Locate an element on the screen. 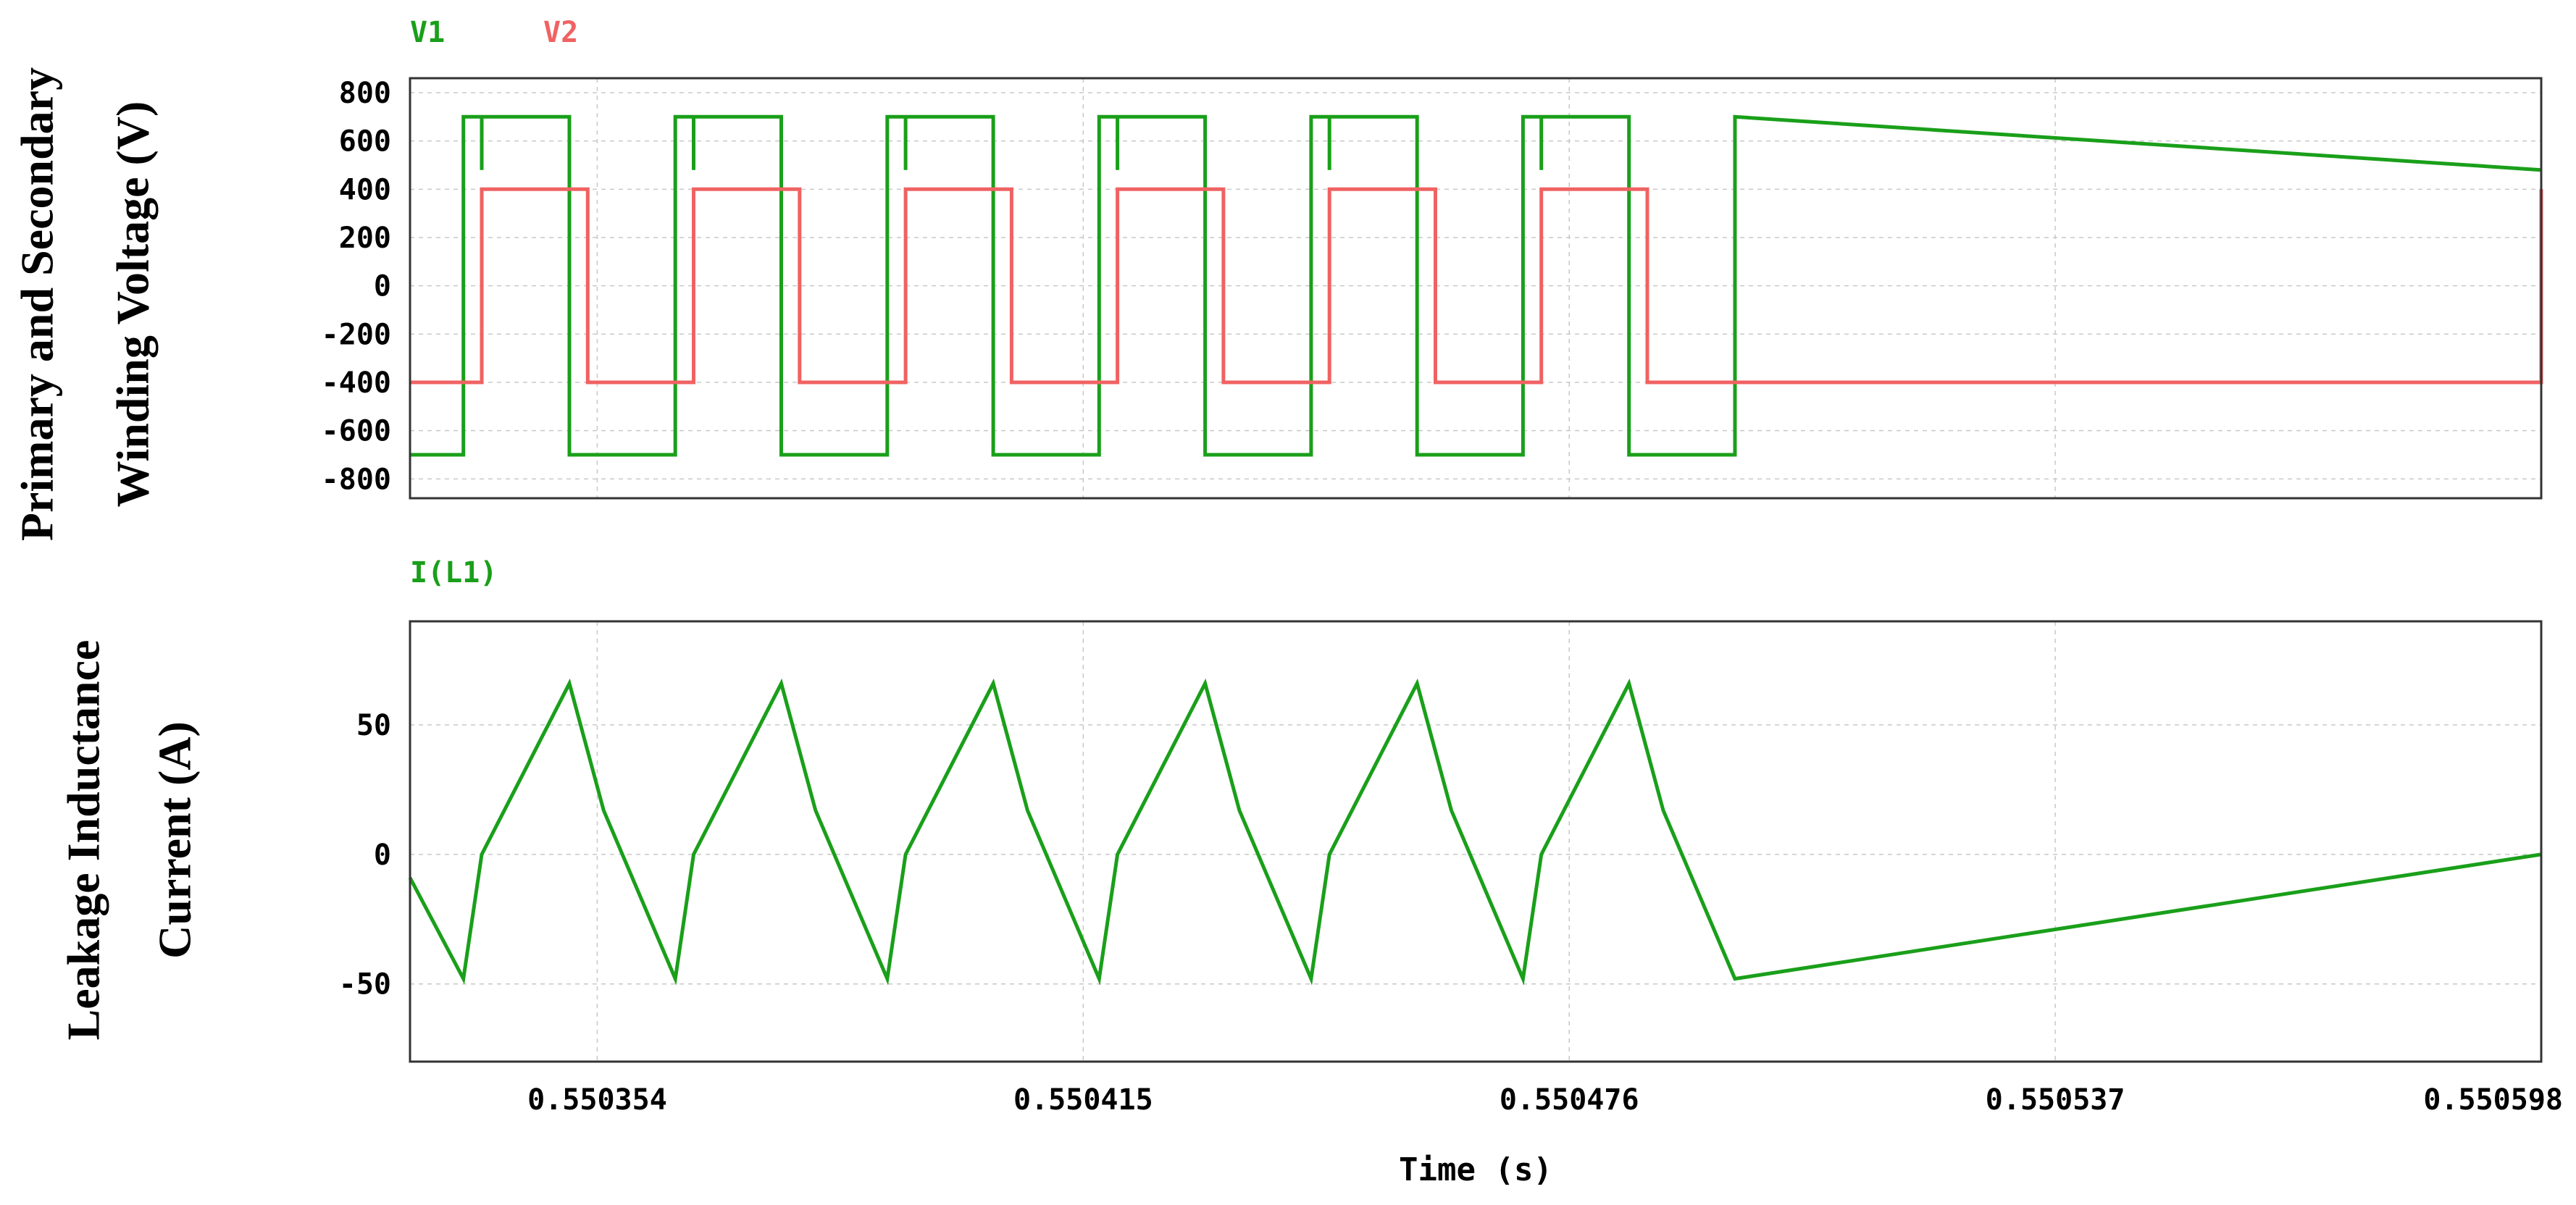  x-tick-label: 0.550415 is located at coordinates (1083, 1100).